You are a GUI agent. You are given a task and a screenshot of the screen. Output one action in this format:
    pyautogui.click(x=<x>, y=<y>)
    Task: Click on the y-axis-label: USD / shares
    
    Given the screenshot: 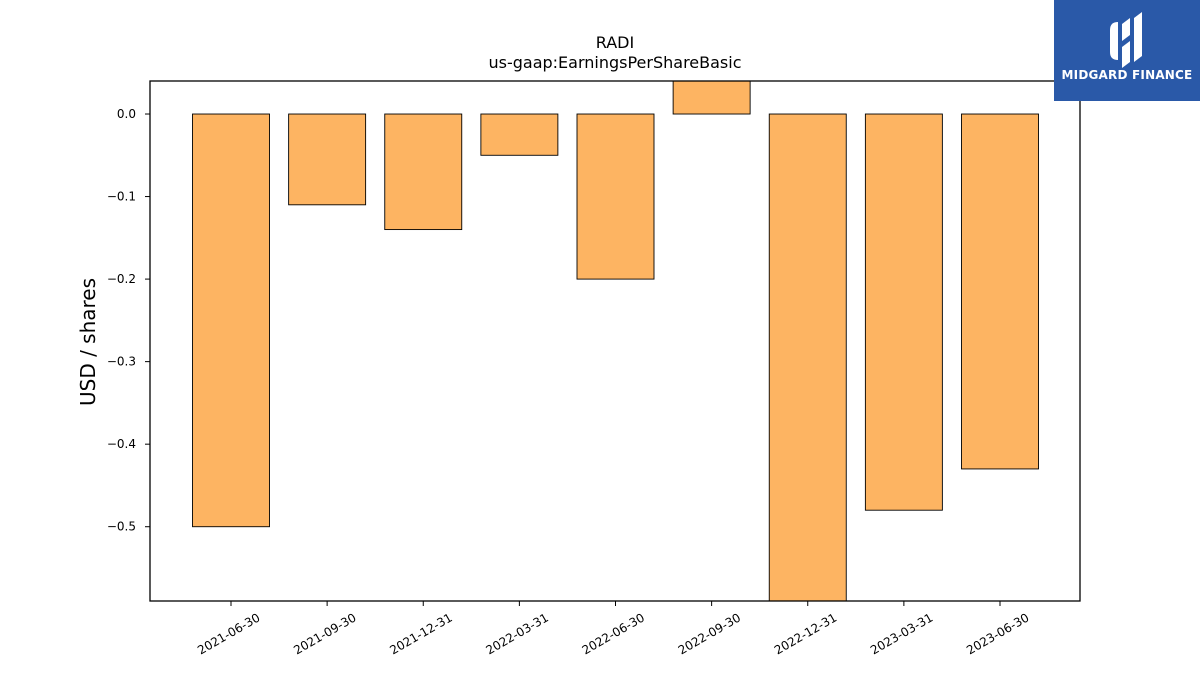 What is the action you would take?
    pyautogui.click(x=88, y=342)
    